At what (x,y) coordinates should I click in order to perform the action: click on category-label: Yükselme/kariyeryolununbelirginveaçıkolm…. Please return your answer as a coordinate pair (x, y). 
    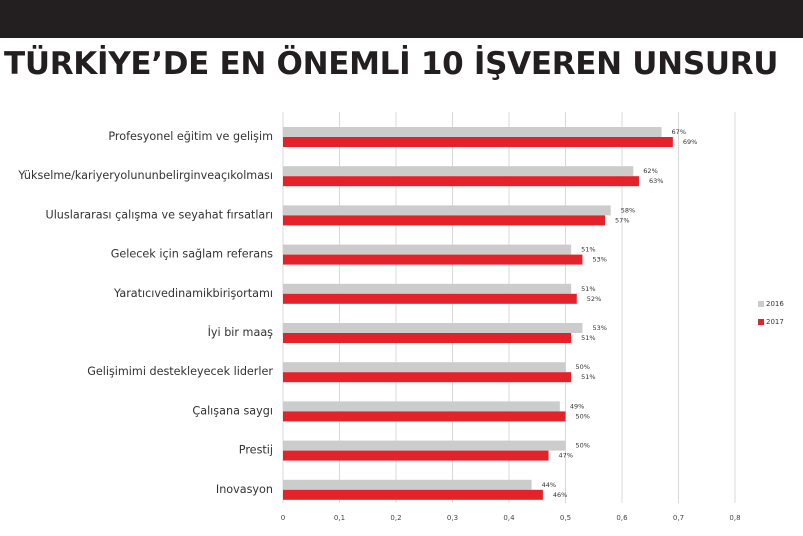
    Looking at the image, I should click on (145, 175).